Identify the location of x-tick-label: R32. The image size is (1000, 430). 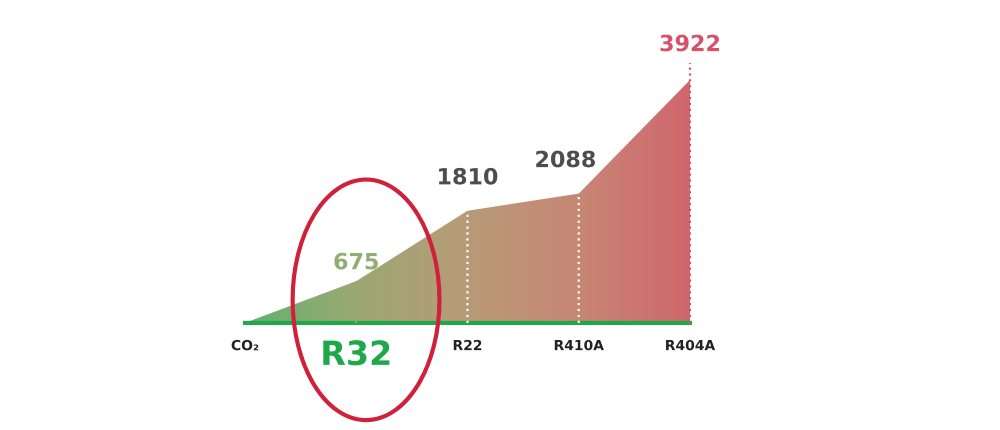
(356, 353).